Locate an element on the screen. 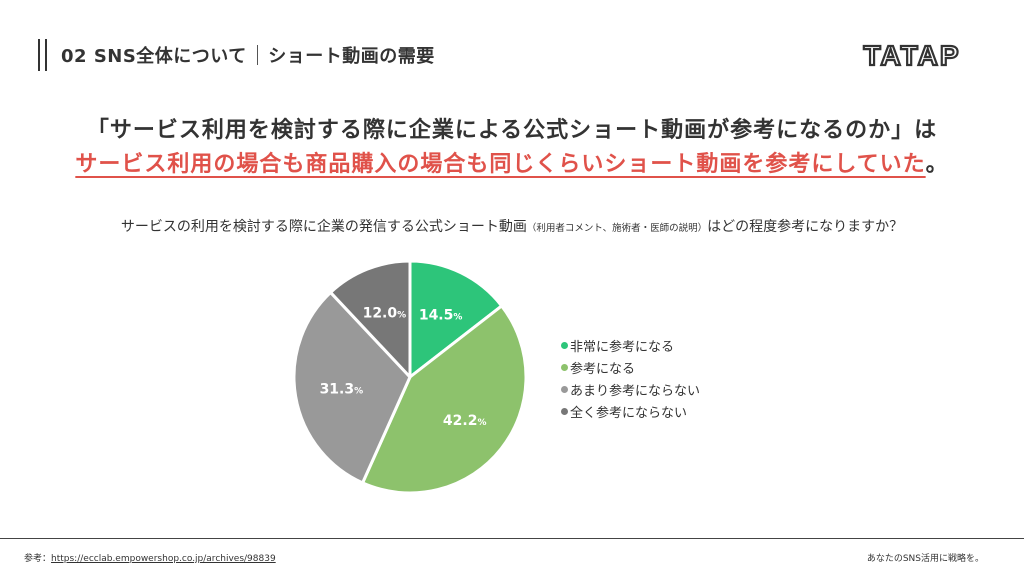  question-main: サービスの利用を検討する際に企業の発信する公式ショート動画 is located at coordinates (323, 227).